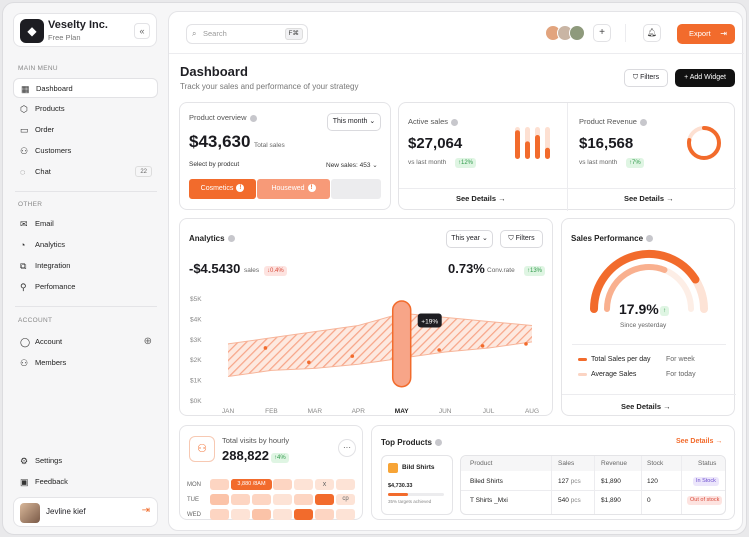  What do you see at coordinates (85, 342) in the screenshot?
I see `sidebar-item-account: ◯ Account ⊕` at bounding box center [85, 342].